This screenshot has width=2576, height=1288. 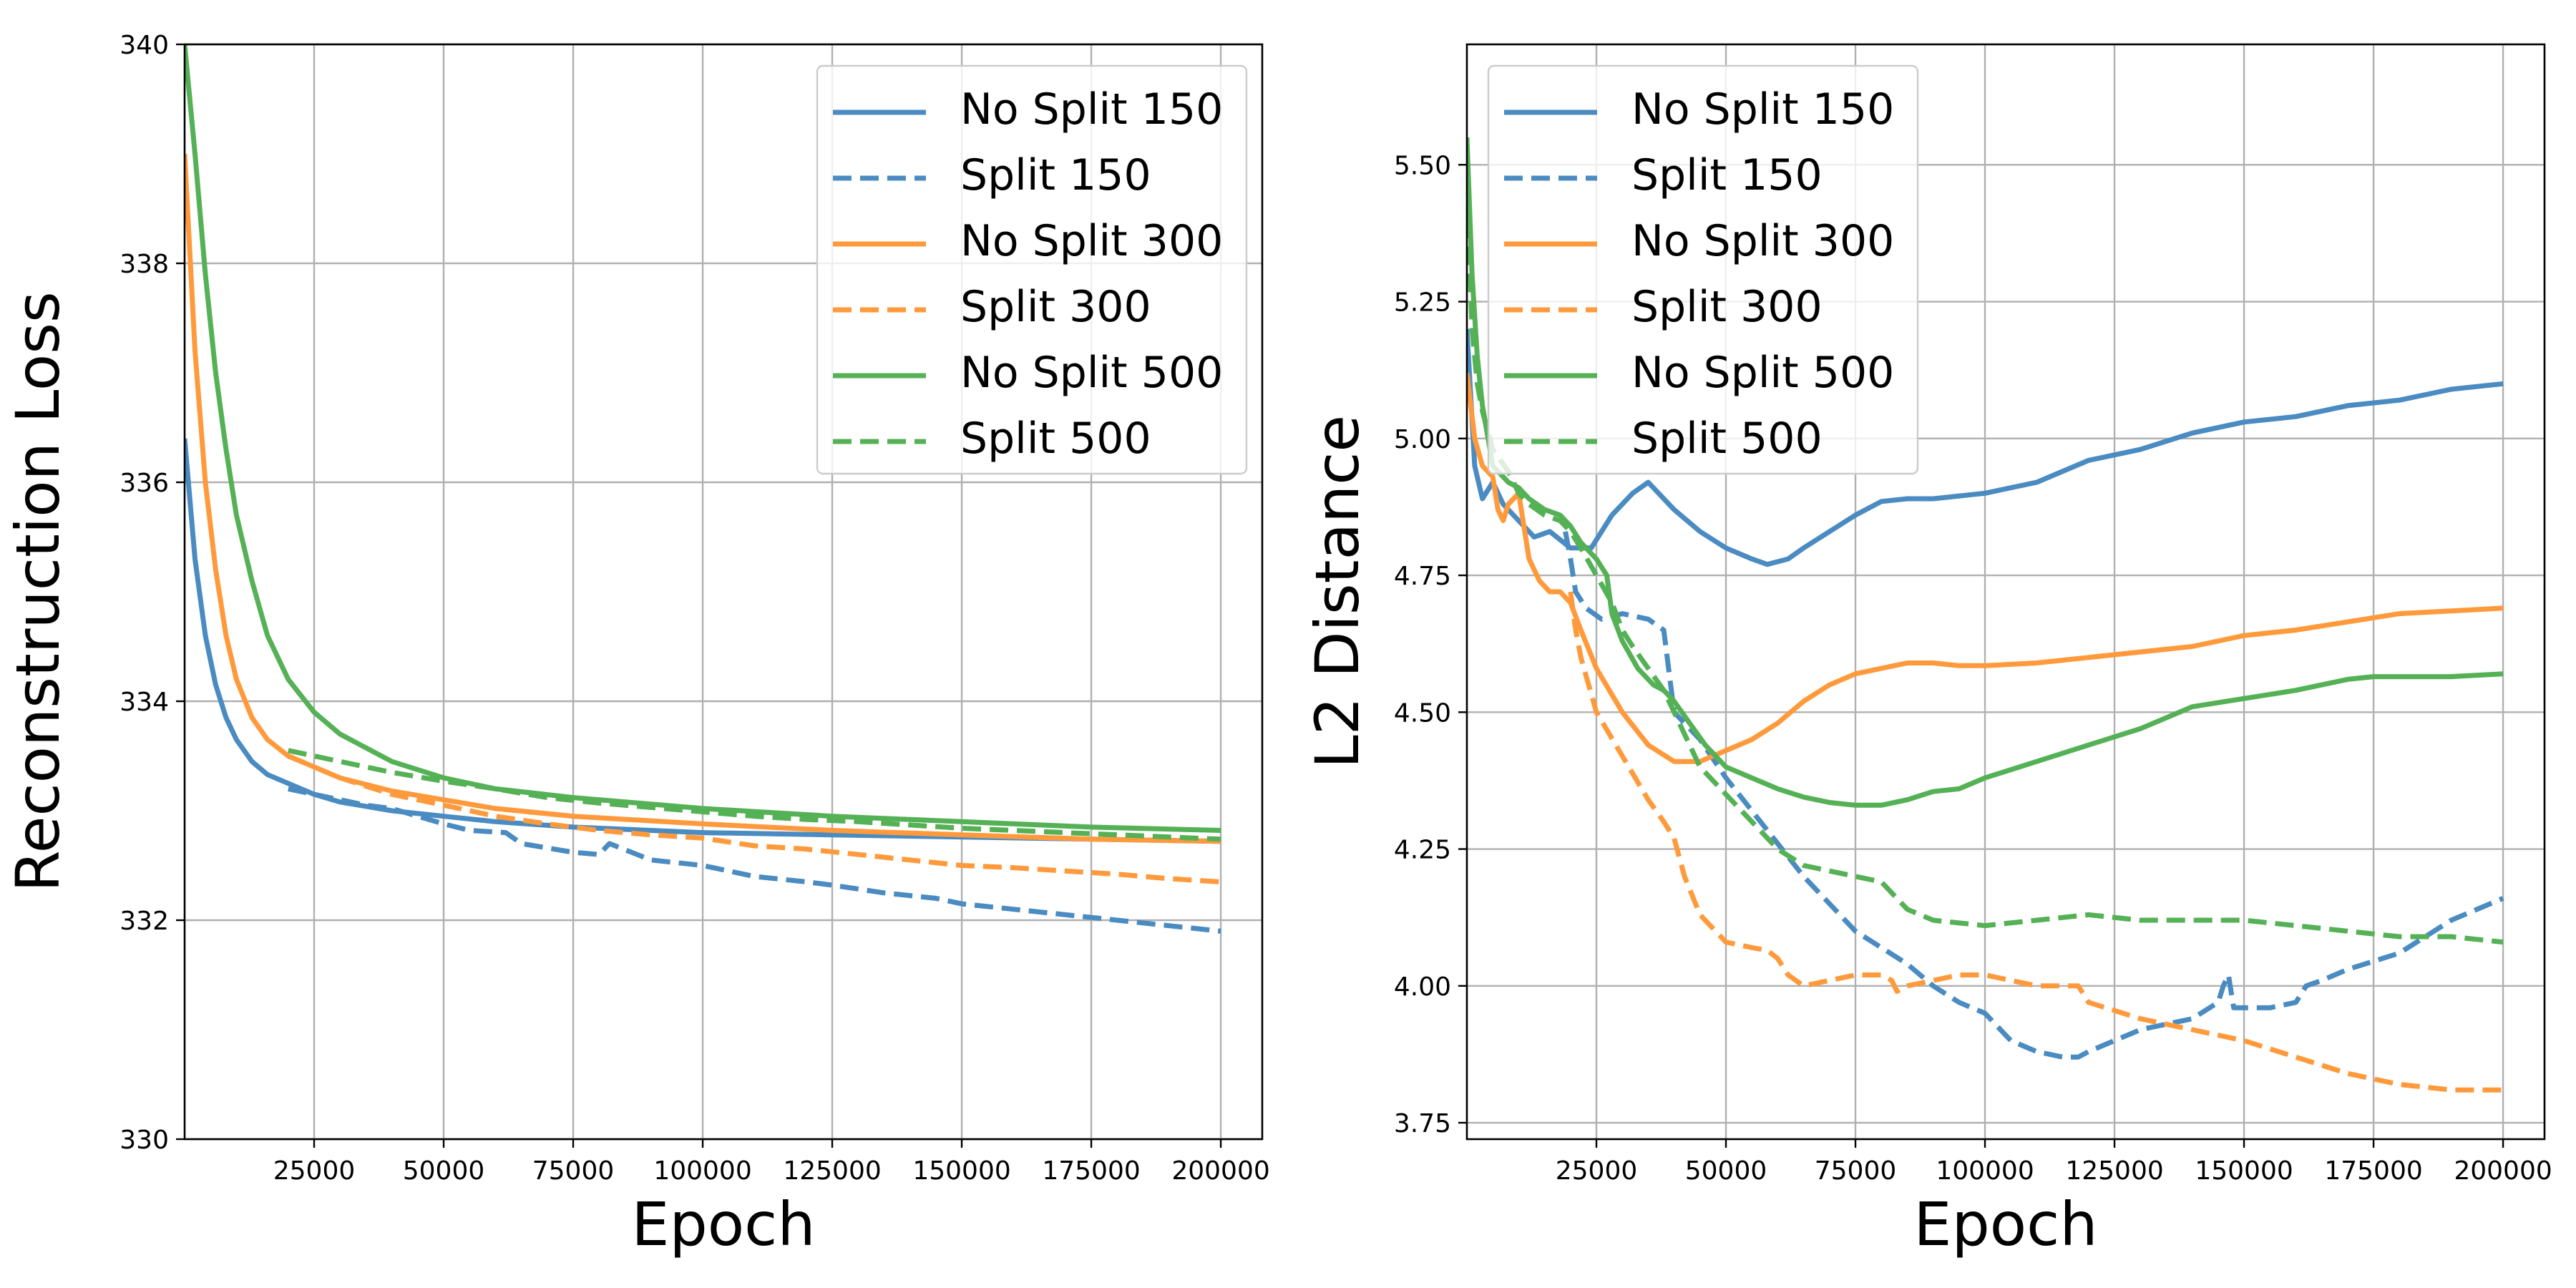 I want to click on y-tick-label: 4.50, so click(x=1422, y=713).